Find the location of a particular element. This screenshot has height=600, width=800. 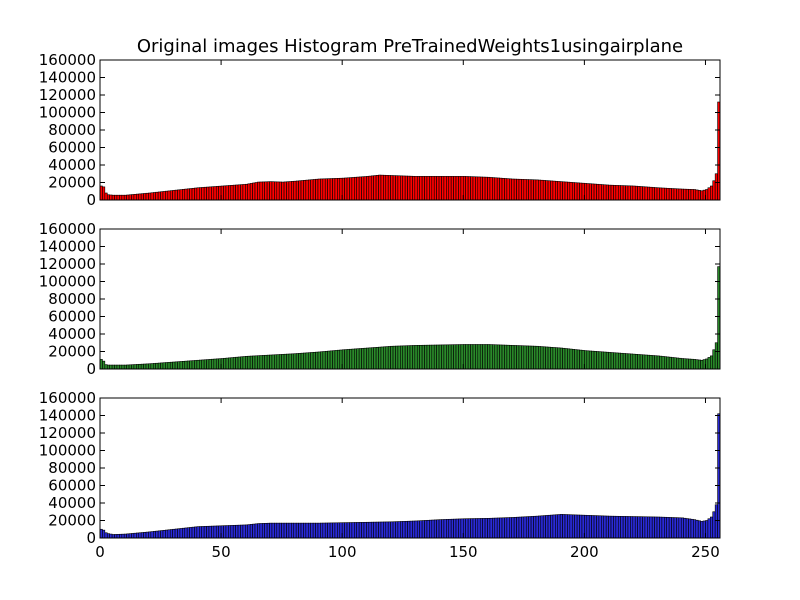

y-tick-label: 40000 is located at coordinates (72, 503).